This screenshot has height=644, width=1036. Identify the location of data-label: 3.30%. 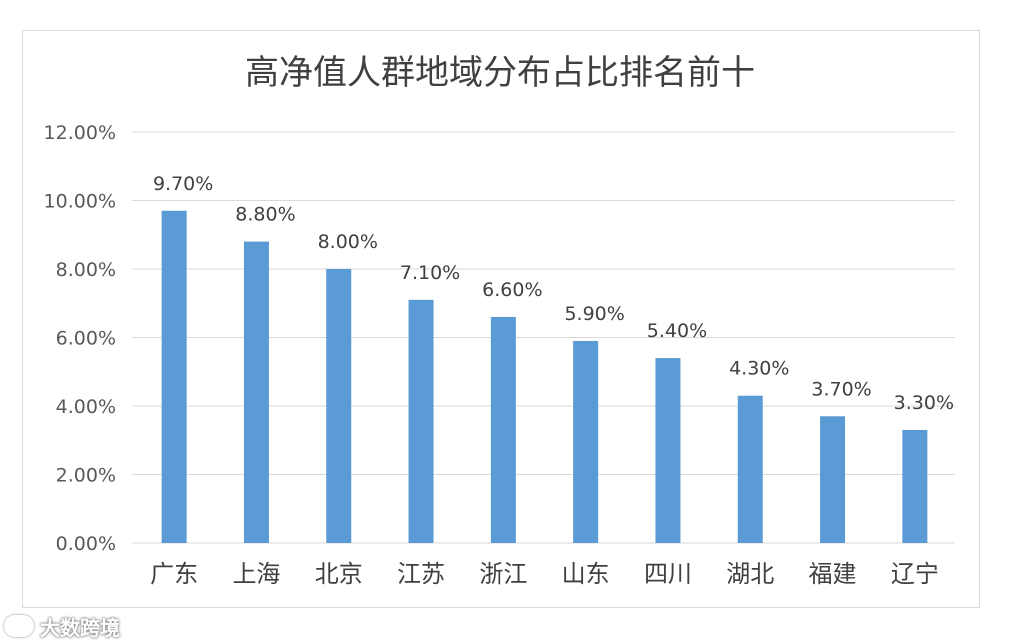
(924, 403).